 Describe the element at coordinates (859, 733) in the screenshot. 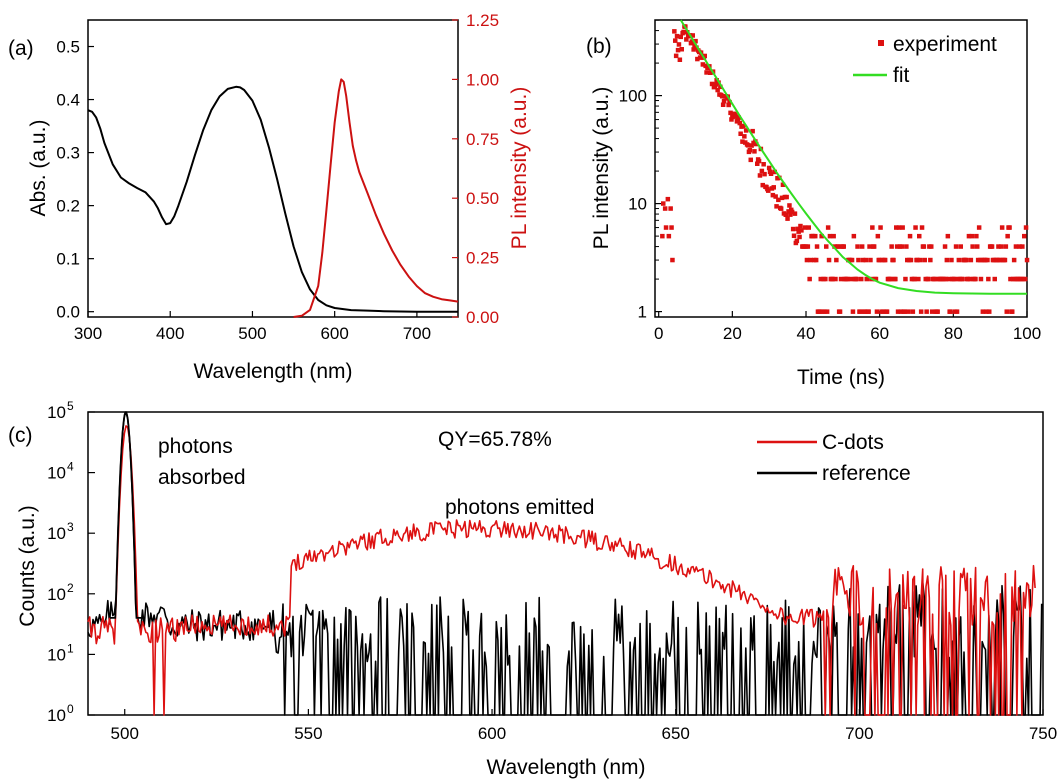

I see `x-tick-label: 700` at that location.